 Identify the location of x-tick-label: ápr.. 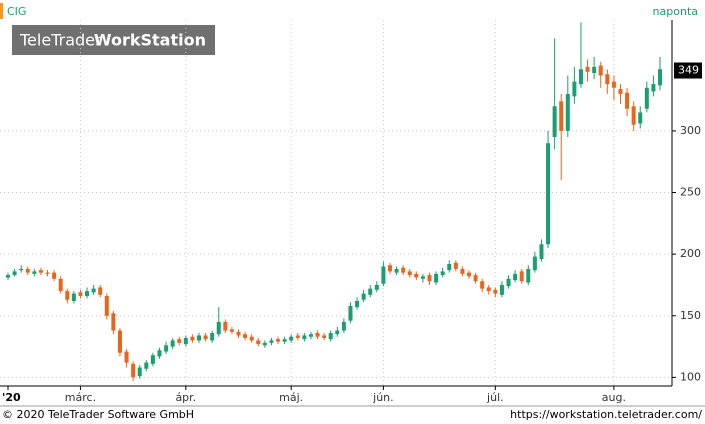
(185, 397).